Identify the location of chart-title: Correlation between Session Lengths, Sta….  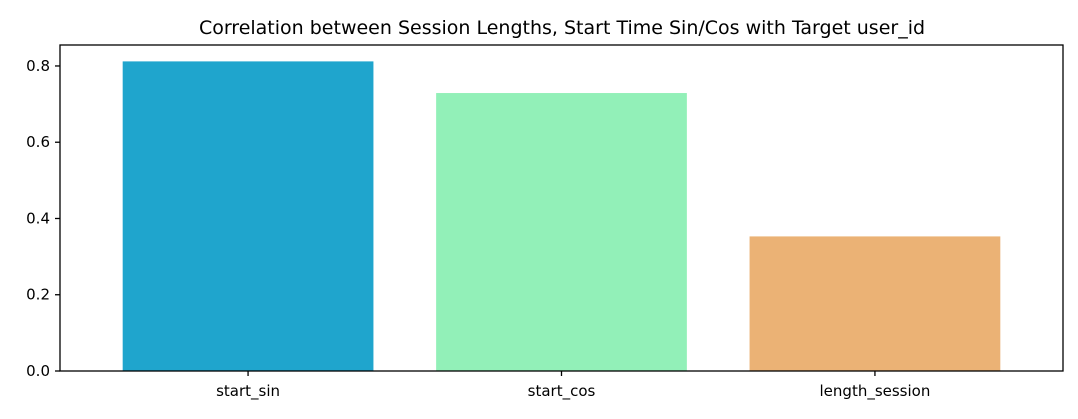
(562, 28).